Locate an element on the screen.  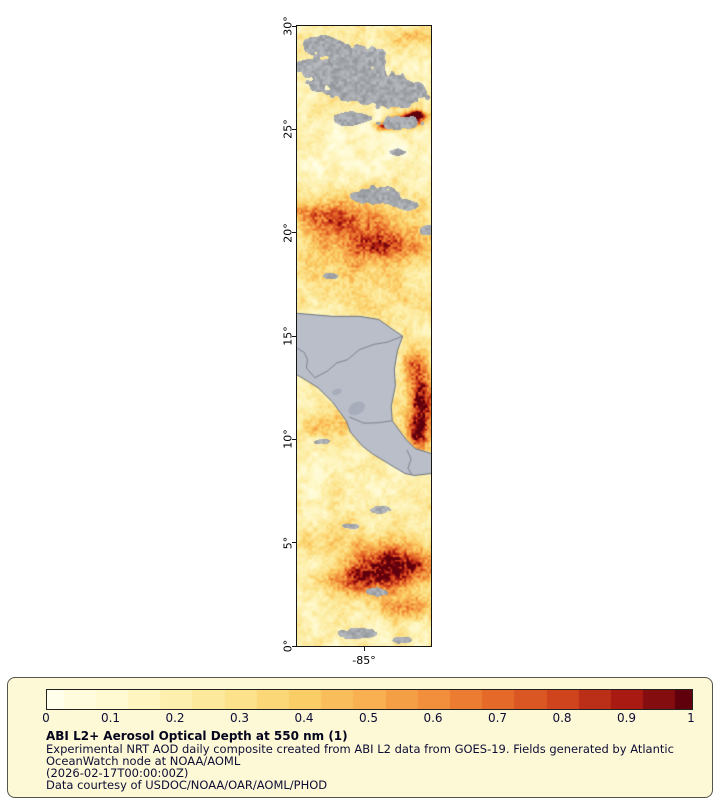
colorbar-tick-label: 0.4 is located at coordinates (304, 718).